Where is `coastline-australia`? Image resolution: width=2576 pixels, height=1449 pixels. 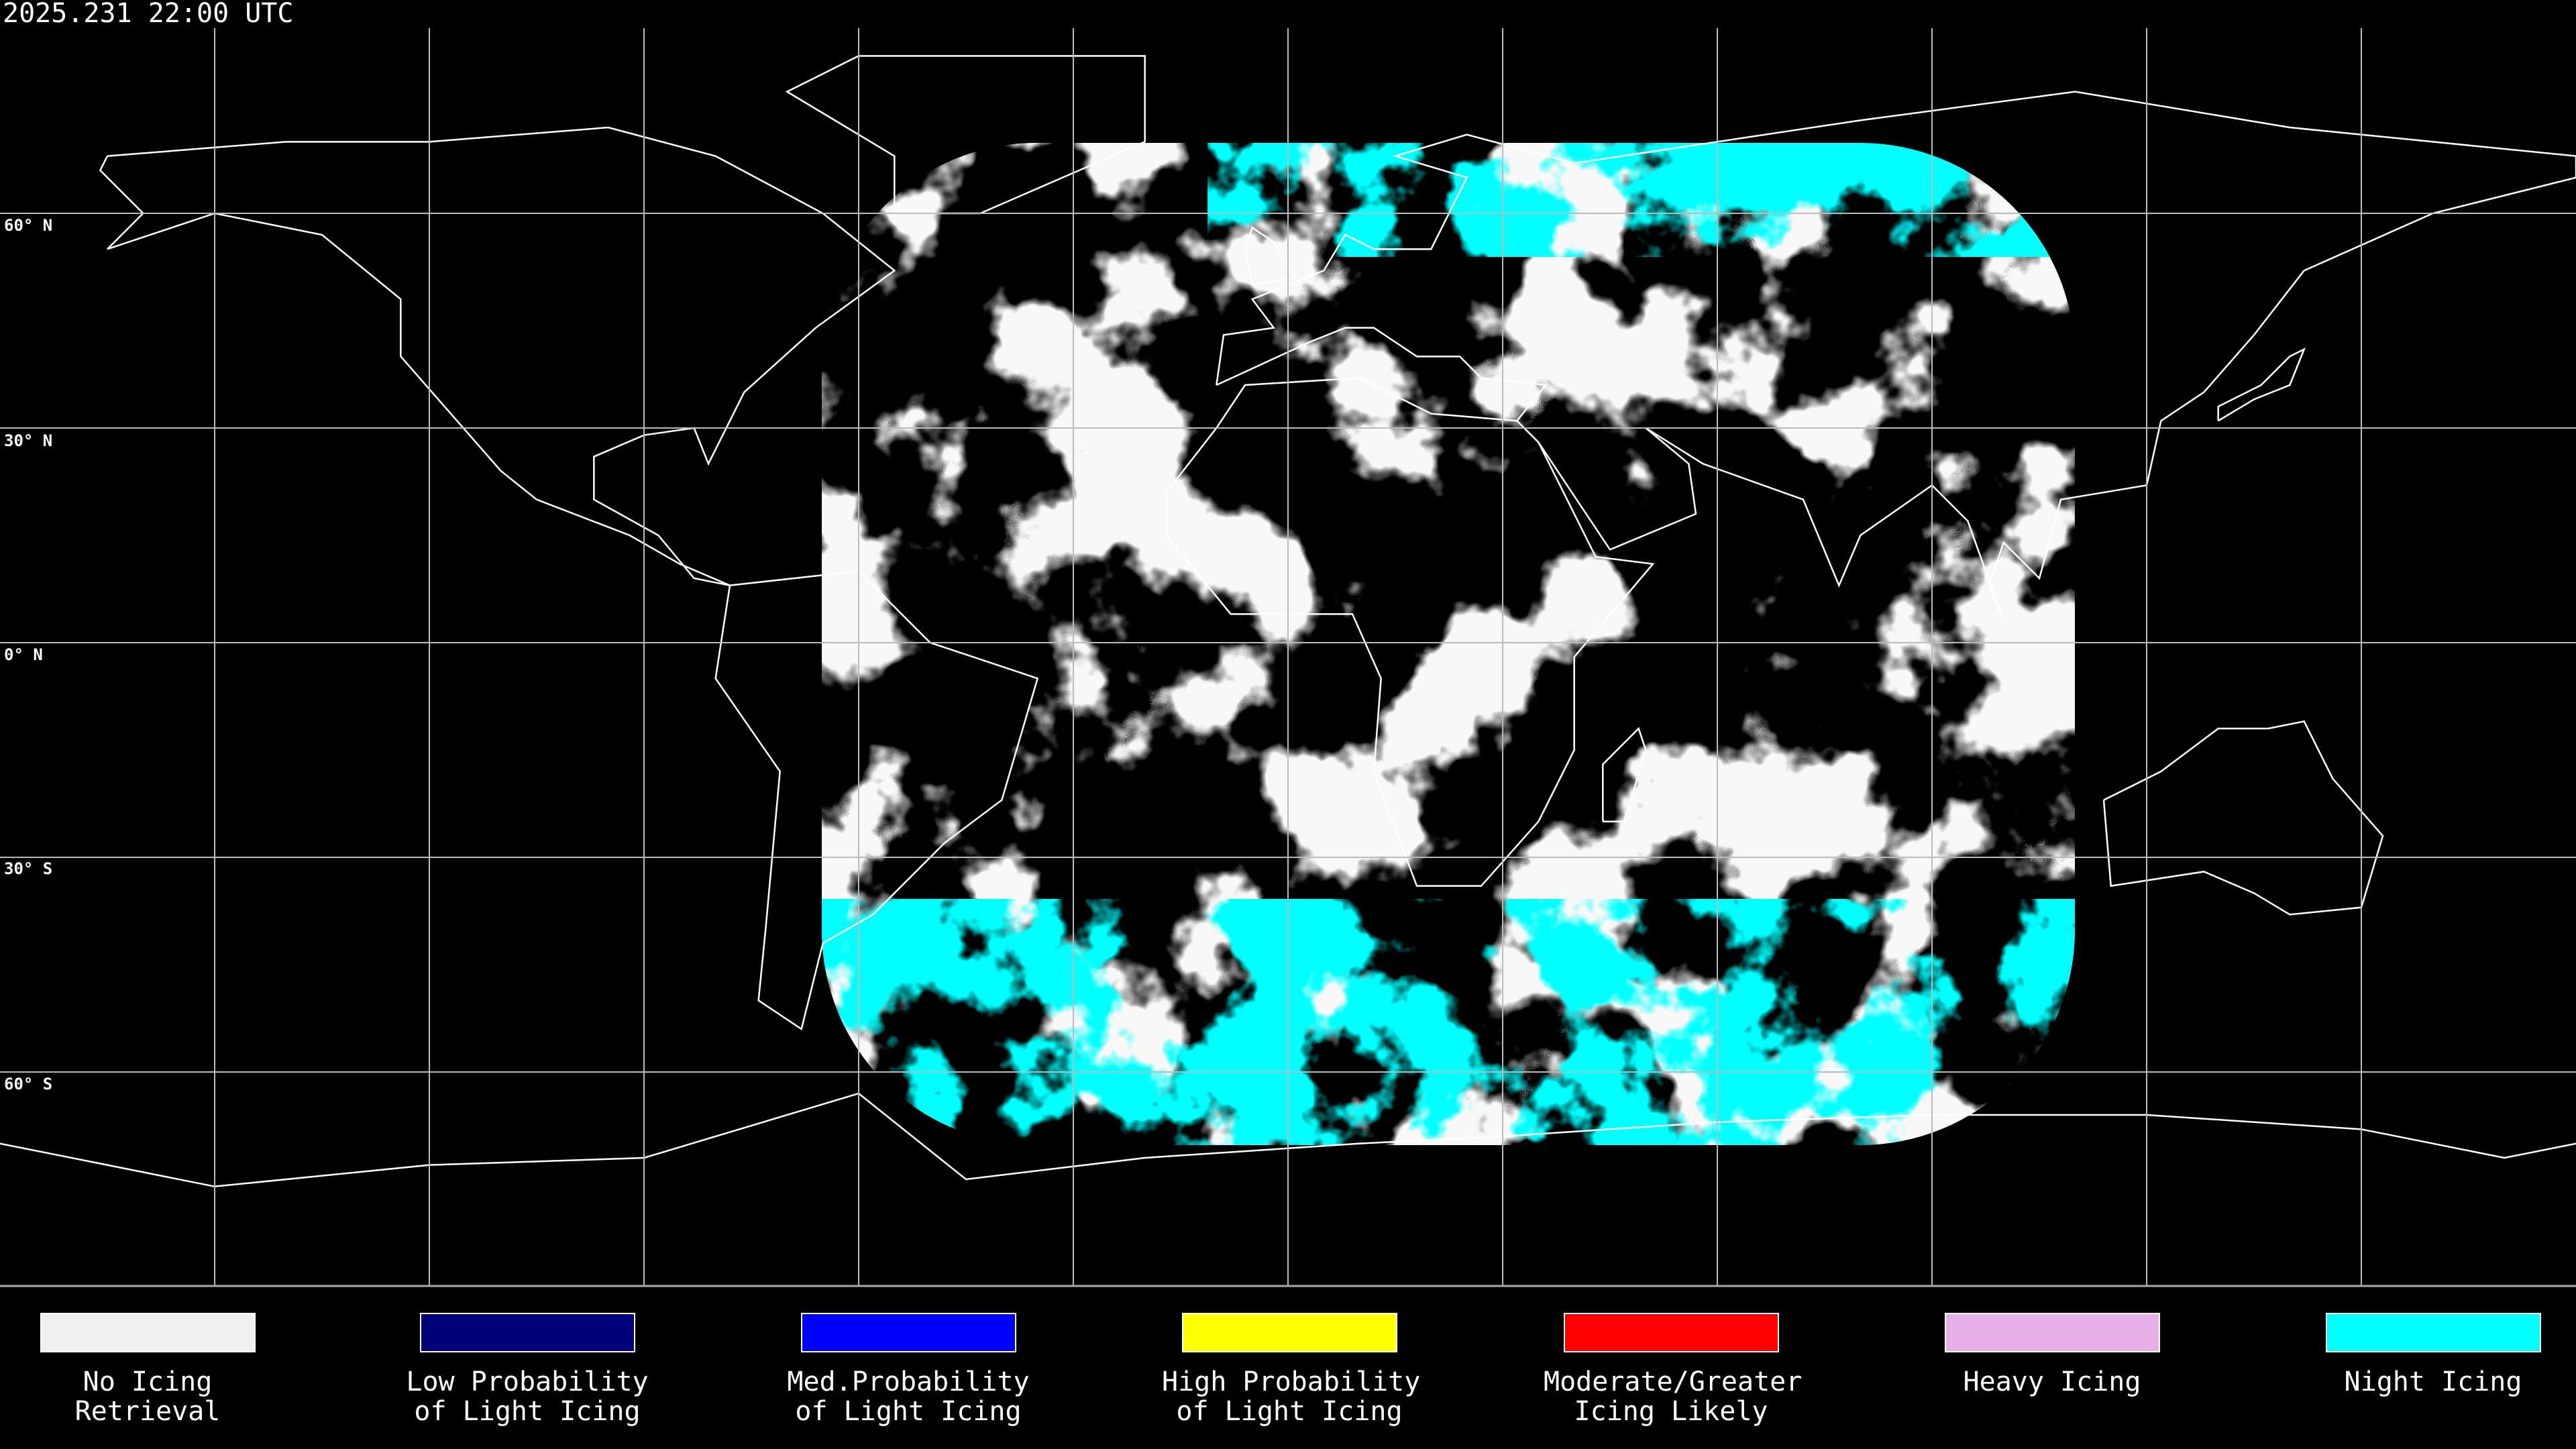
coastline-australia is located at coordinates (2243, 818).